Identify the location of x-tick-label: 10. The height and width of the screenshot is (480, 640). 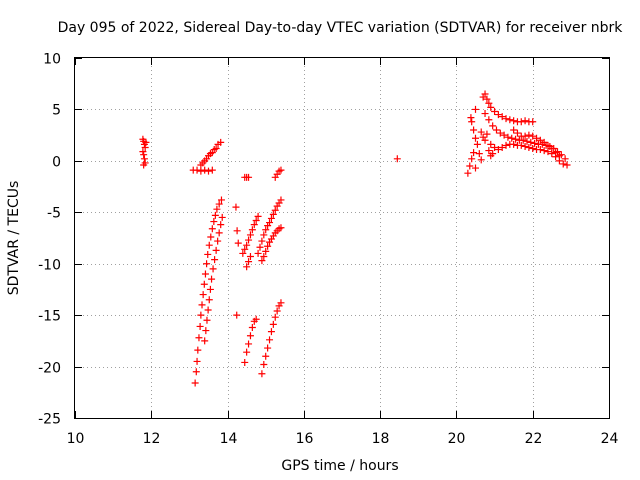
(76, 439).